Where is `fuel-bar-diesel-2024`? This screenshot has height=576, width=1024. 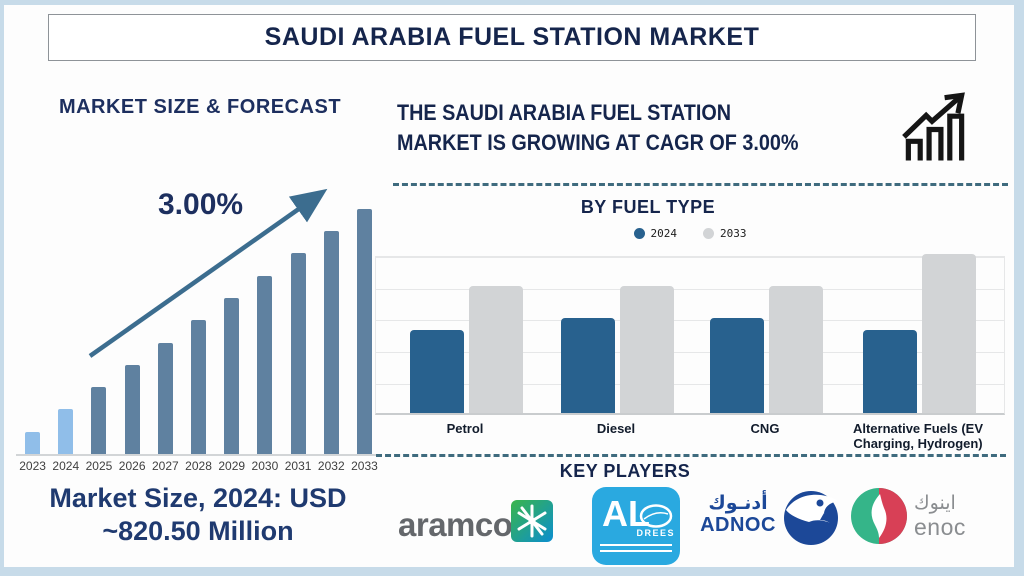 fuel-bar-diesel-2024 is located at coordinates (588, 365).